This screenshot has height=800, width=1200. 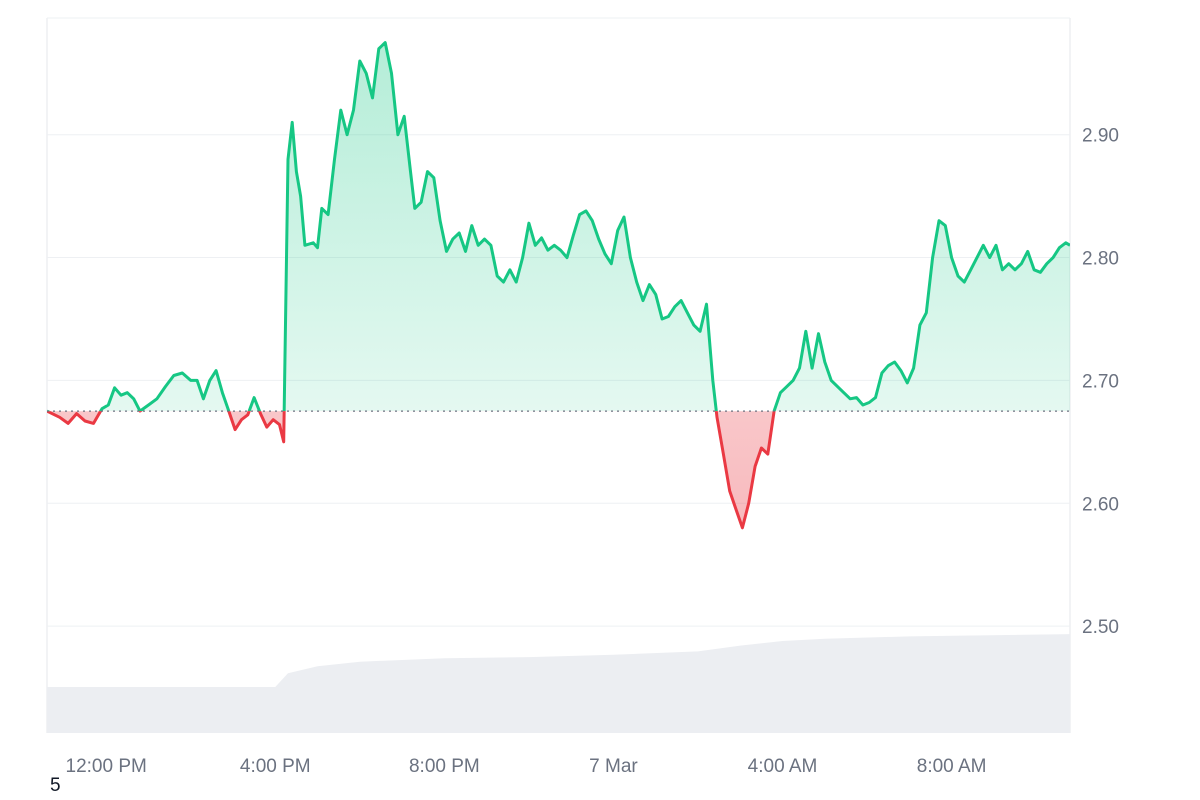 What do you see at coordinates (952, 766) in the screenshot?
I see `x-tick-label: 8:00 AM` at bounding box center [952, 766].